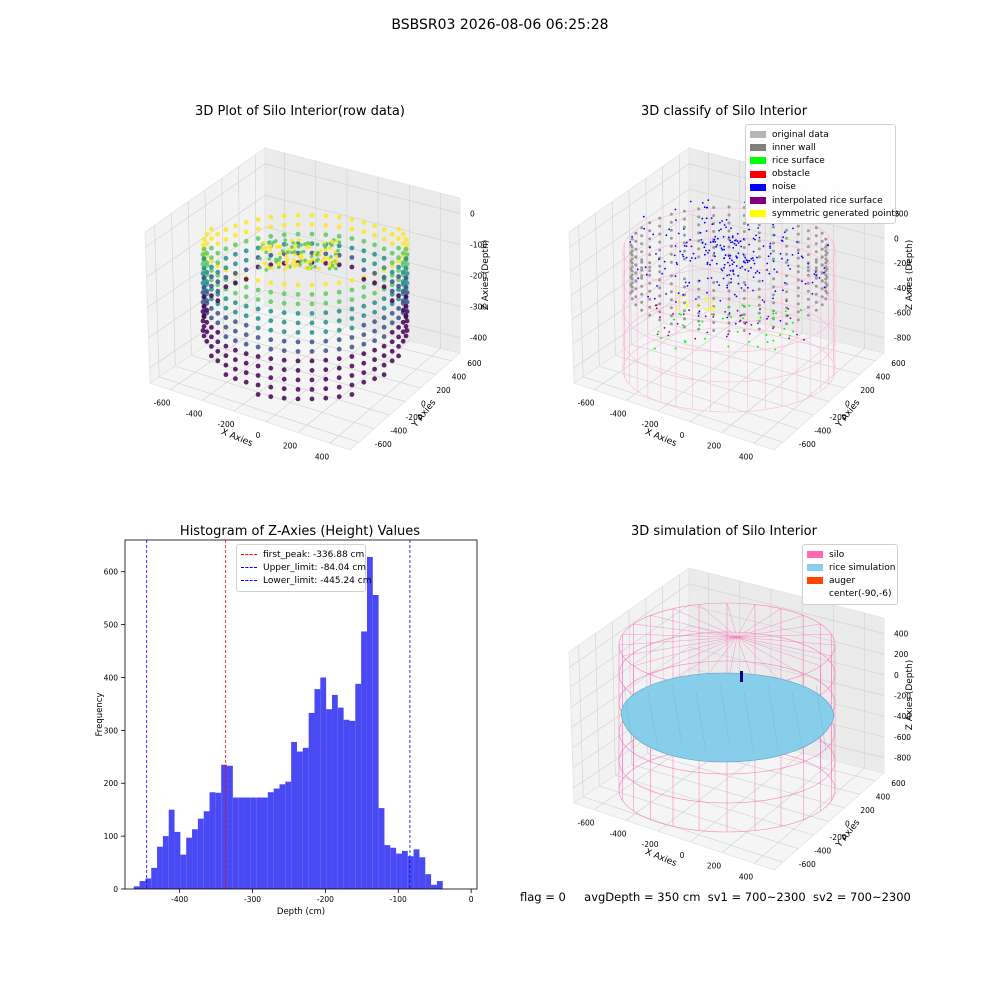 The image size is (1000, 1000). What do you see at coordinates (727, 717) in the screenshot?
I see `rice-simulation-surface` at bounding box center [727, 717].